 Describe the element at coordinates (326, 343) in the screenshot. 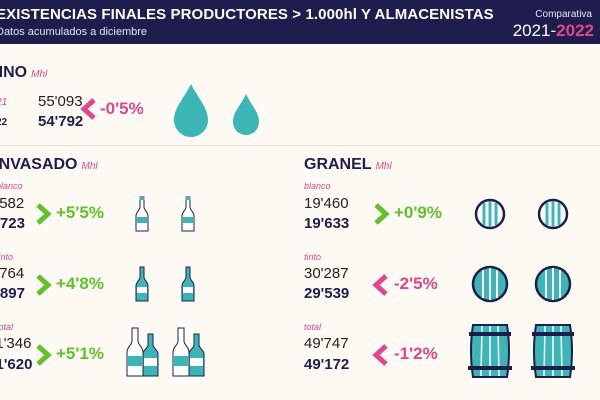

I see `granel-total-2021: 49'747` at that location.